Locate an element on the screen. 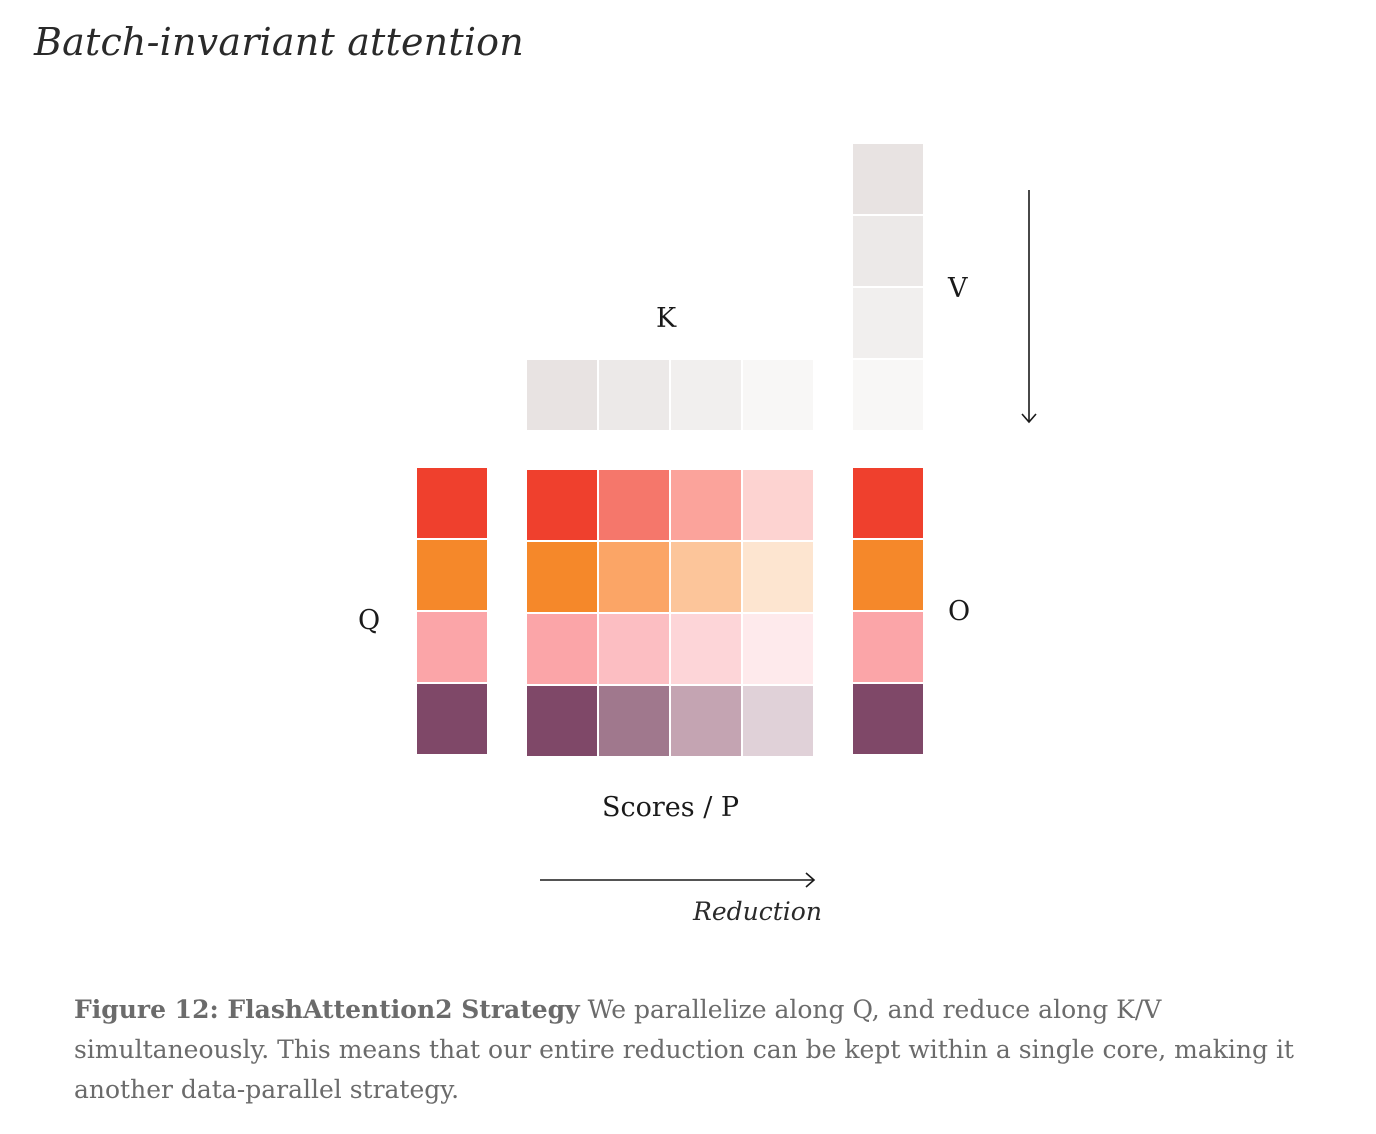 This screenshot has width=1376, height=1134. page-title: Batch-invariant attention is located at coordinates (279, 42).